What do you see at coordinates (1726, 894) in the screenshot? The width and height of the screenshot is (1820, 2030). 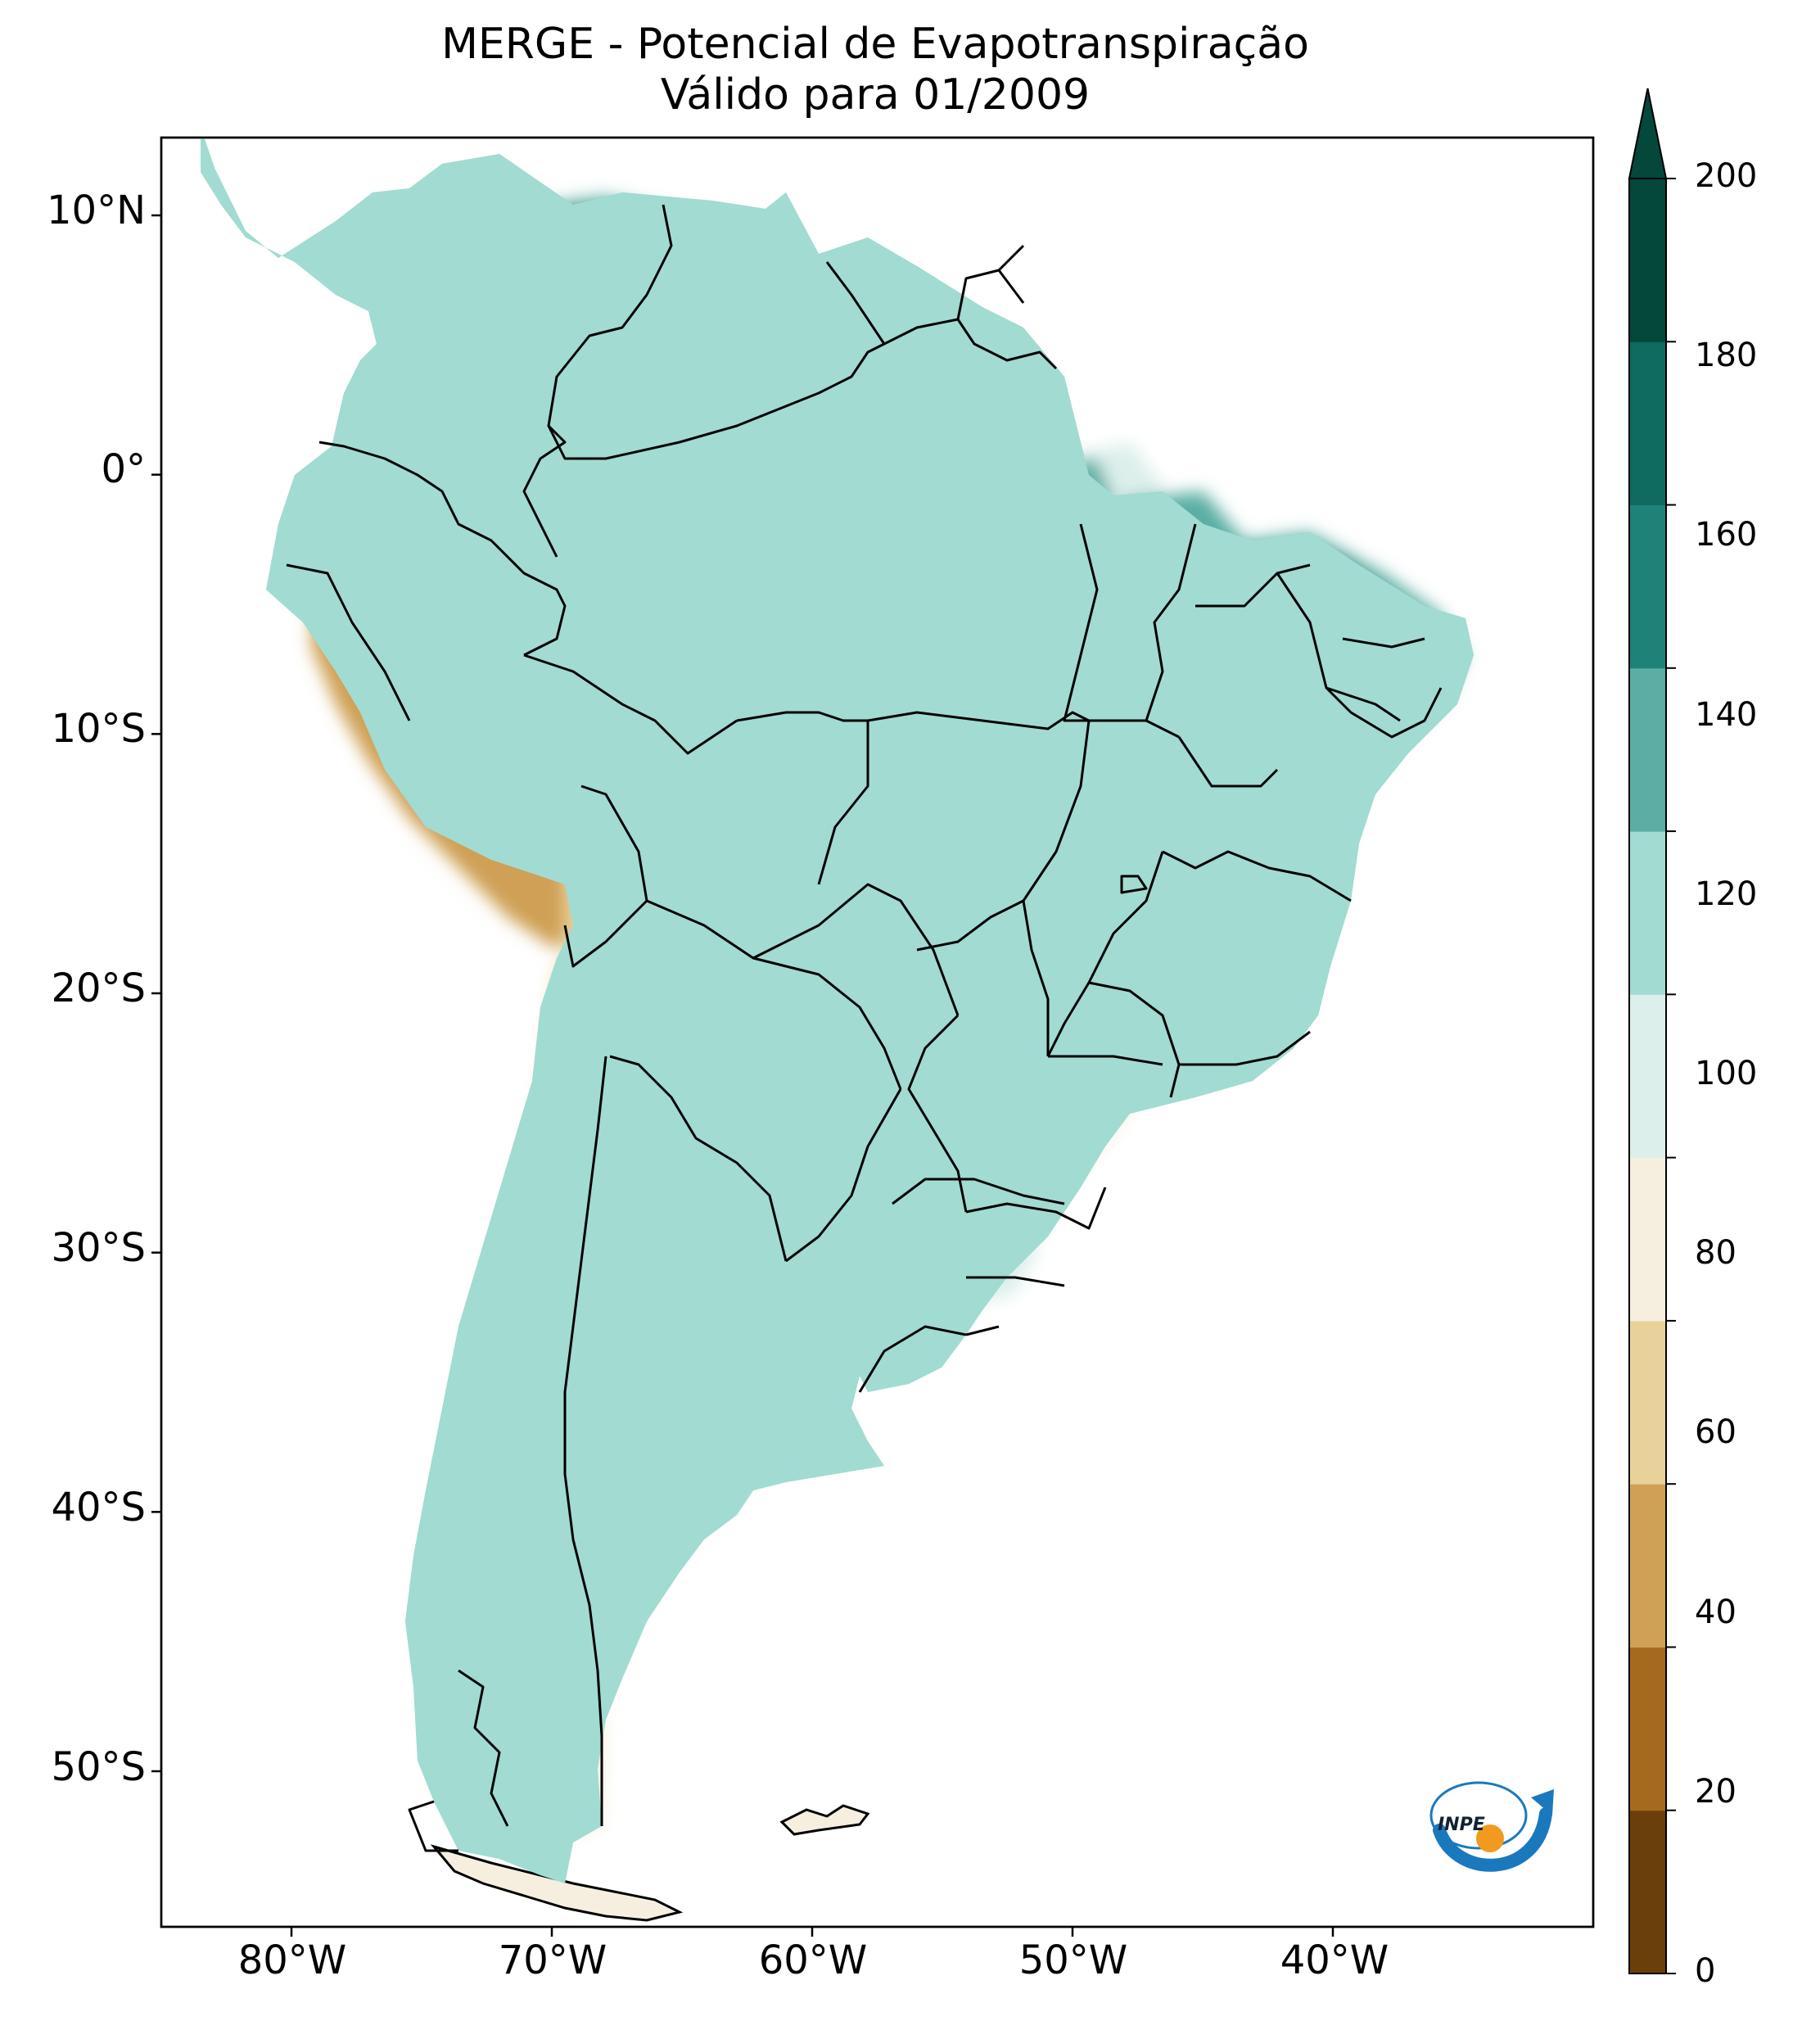 I see `colorbar-tick-label: 120` at bounding box center [1726, 894].